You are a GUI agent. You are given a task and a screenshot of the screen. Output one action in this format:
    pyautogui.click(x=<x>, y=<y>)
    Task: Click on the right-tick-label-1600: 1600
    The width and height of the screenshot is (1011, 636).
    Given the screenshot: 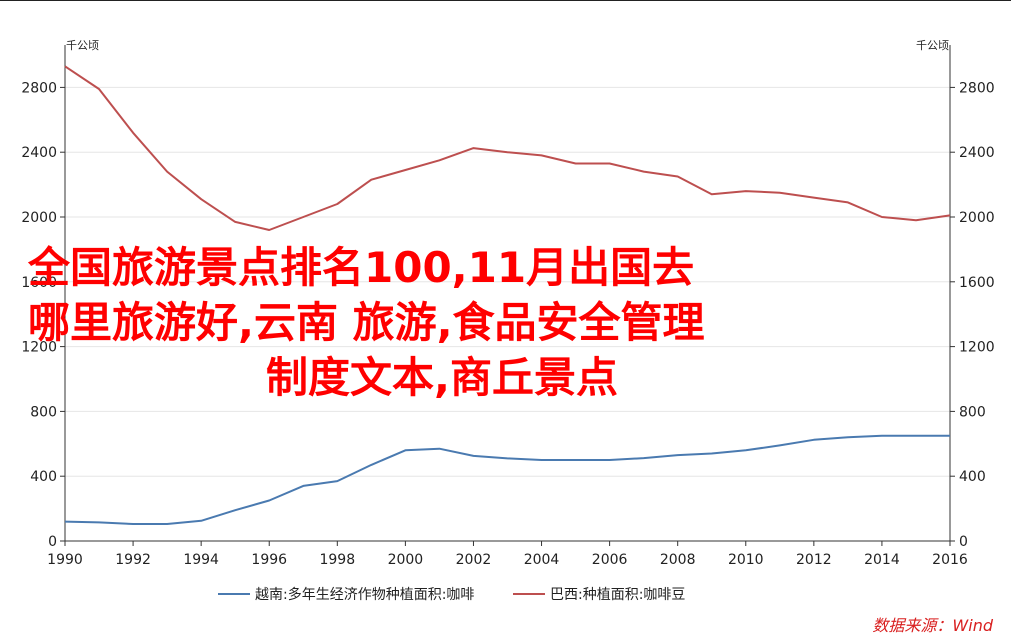 What is the action you would take?
    pyautogui.click(x=977, y=283)
    